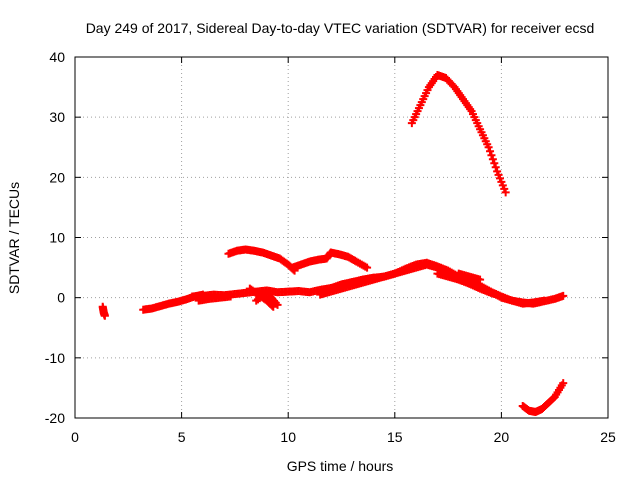 The width and height of the screenshot is (640, 480). Describe the element at coordinates (14, 238) in the screenshot. I see `y-axis-label: SDTVAR / TECUs` at that location.